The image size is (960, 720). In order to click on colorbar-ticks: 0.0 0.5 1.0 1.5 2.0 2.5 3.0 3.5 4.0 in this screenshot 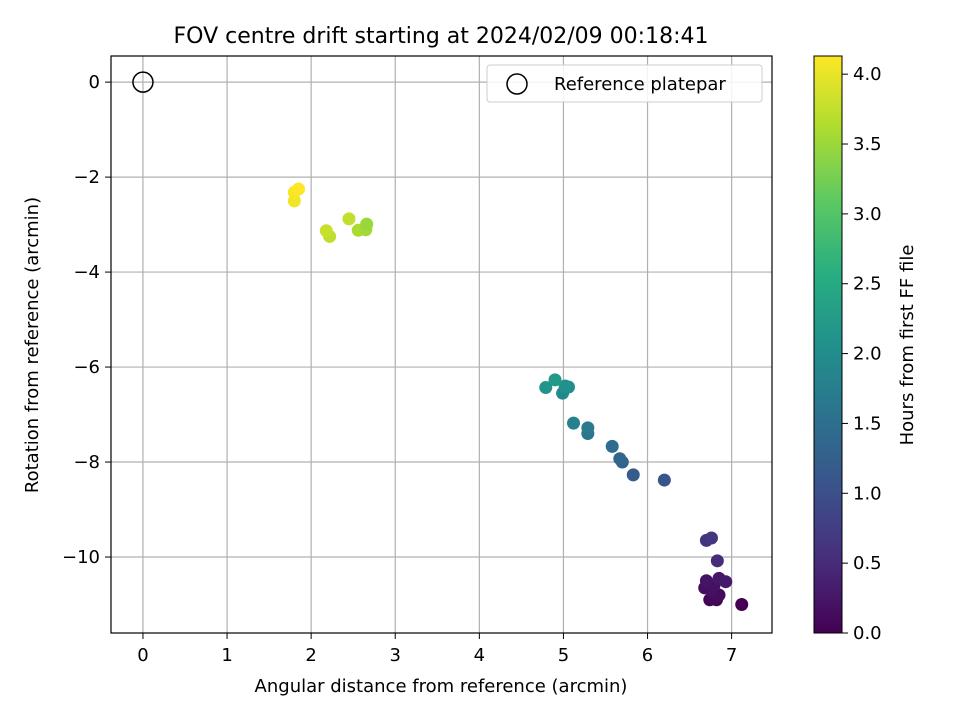, I will do `click(862, 354)`.